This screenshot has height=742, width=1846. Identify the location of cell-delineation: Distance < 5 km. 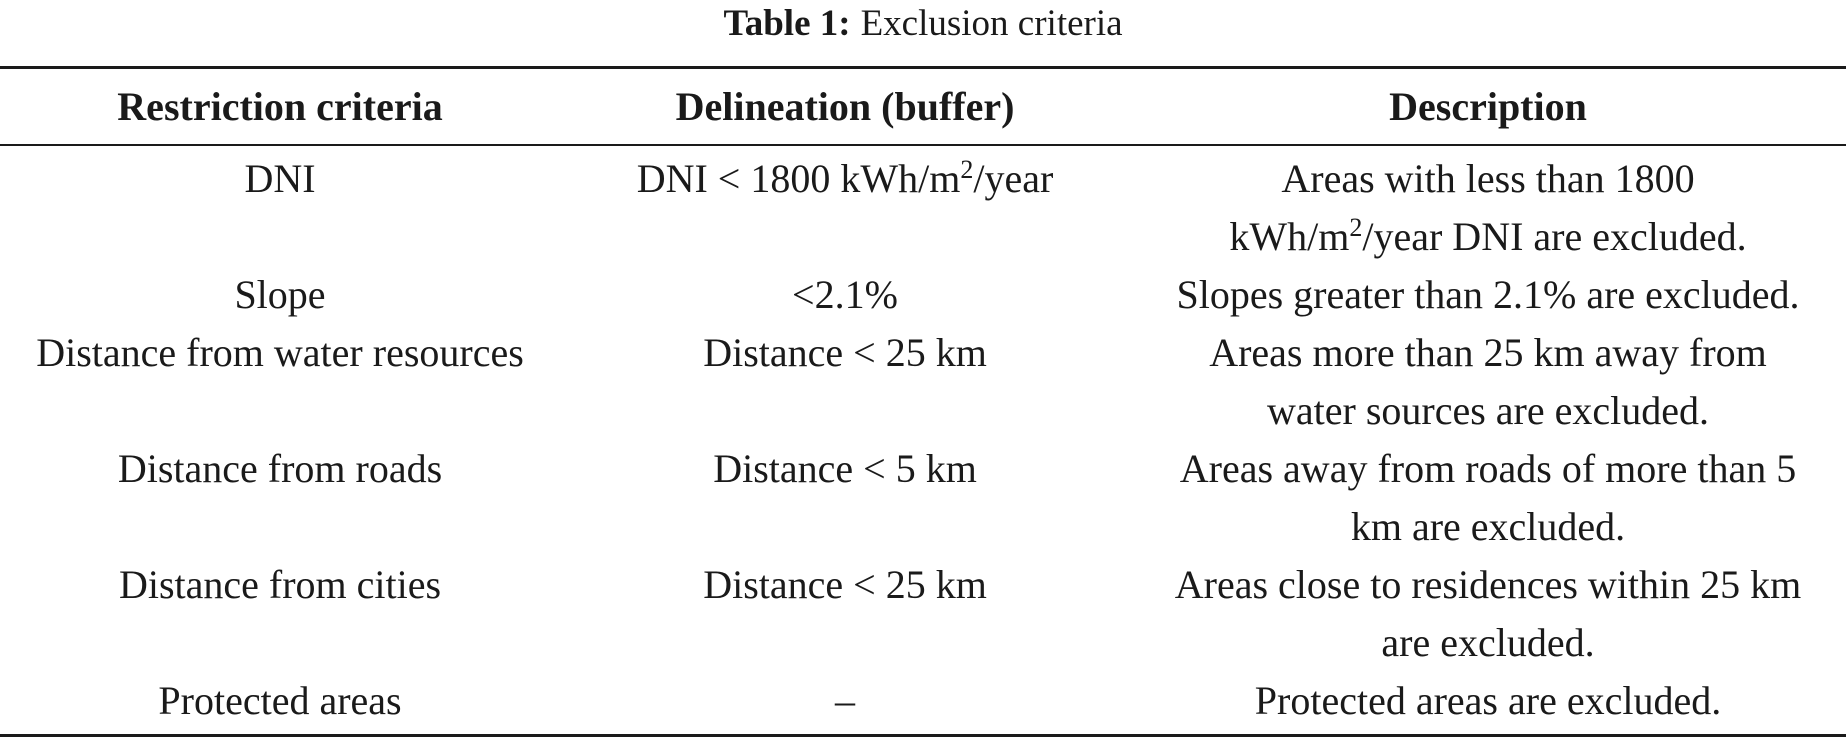
(845, 468).